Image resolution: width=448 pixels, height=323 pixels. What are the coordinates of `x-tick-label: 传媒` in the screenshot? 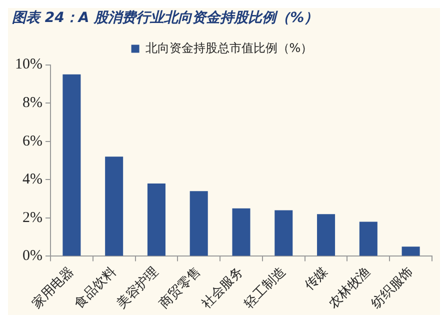 It's located at (317, 279).